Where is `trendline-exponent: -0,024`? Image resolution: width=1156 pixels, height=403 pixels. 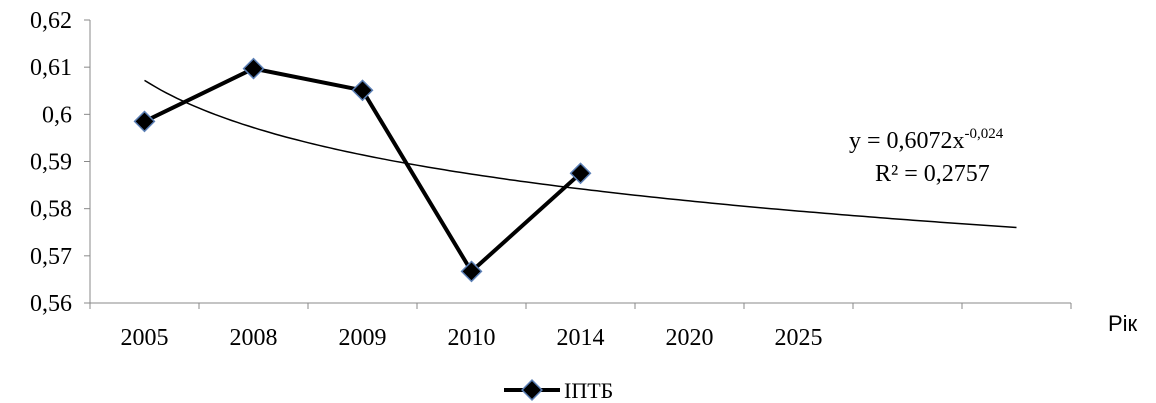
trendline-exponent: -0,024 is located at coordinates (984, 134).